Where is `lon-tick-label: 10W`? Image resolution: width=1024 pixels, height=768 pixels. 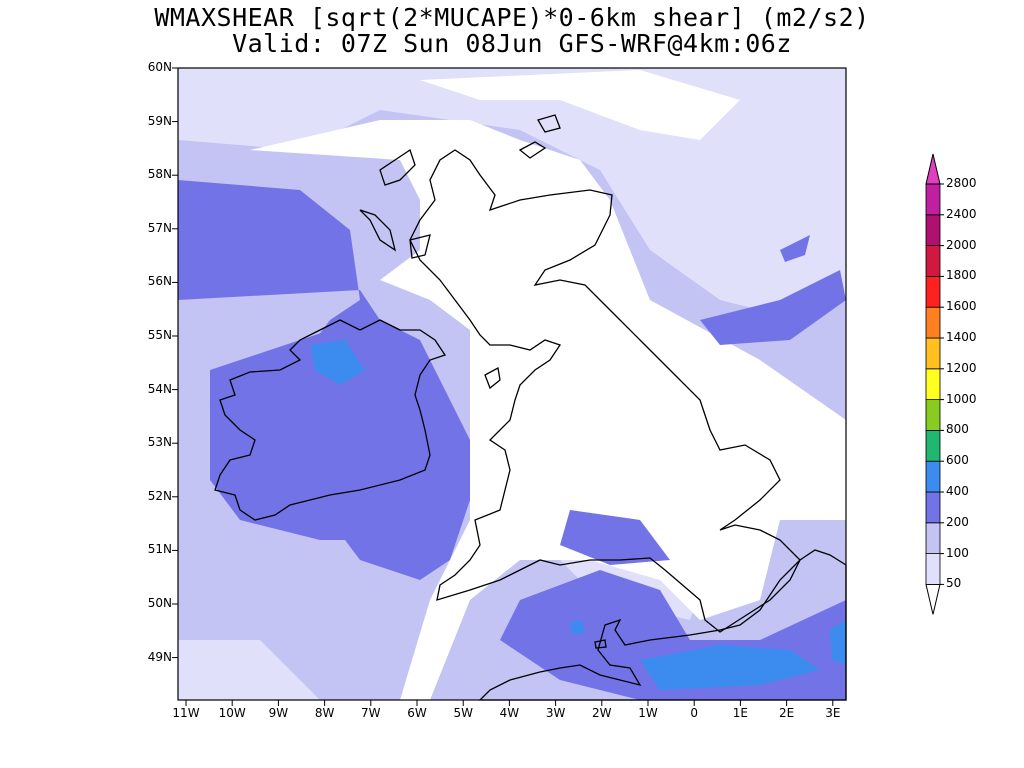 lon-tick-label: 10W is located at coordinates (232, 713).